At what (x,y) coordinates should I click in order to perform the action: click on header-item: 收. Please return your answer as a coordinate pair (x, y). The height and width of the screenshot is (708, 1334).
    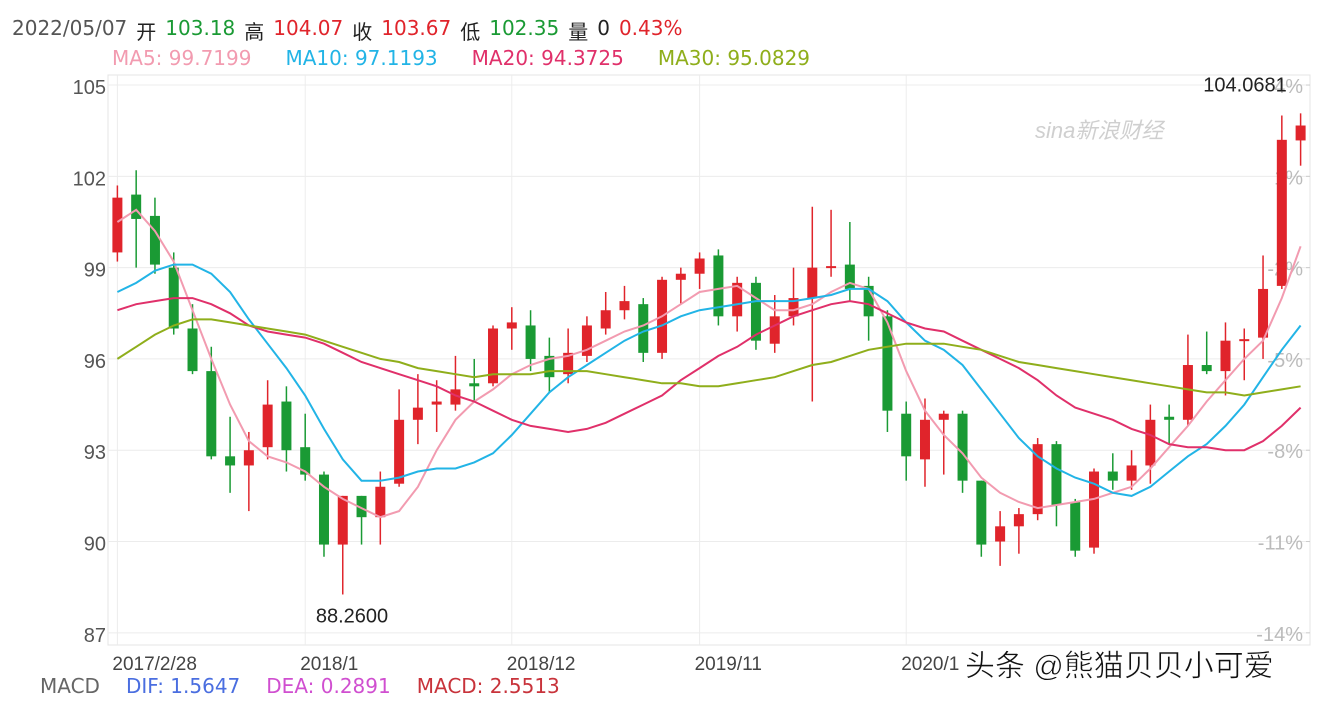
    Looking at the image, I should click on (362, 32).